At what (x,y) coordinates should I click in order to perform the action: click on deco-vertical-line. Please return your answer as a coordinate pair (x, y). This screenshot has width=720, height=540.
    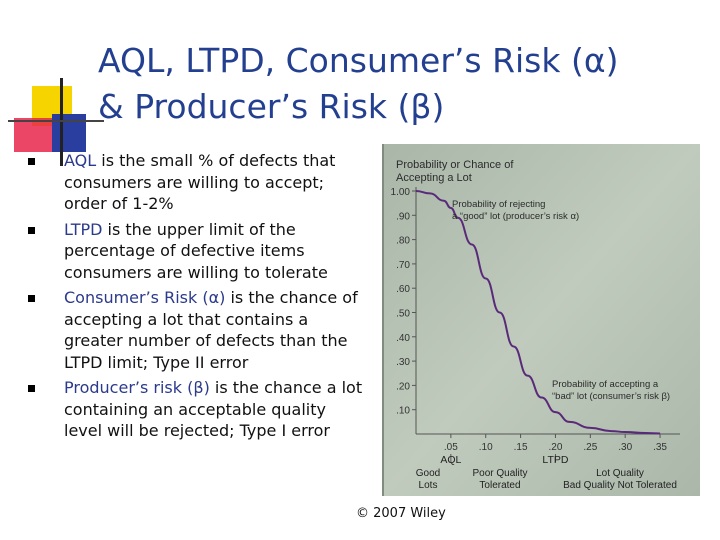
    Looking at the image, I should click on (61, 122).